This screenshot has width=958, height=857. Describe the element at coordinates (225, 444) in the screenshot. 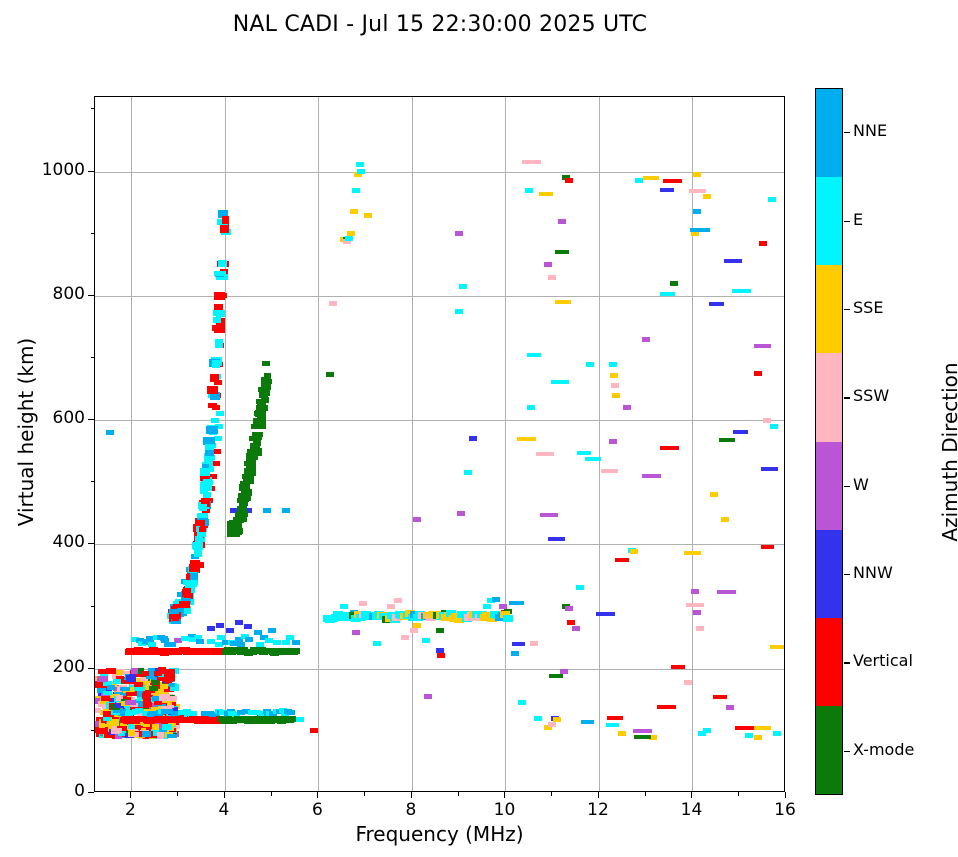

I see `gridline-vertical` at that location.